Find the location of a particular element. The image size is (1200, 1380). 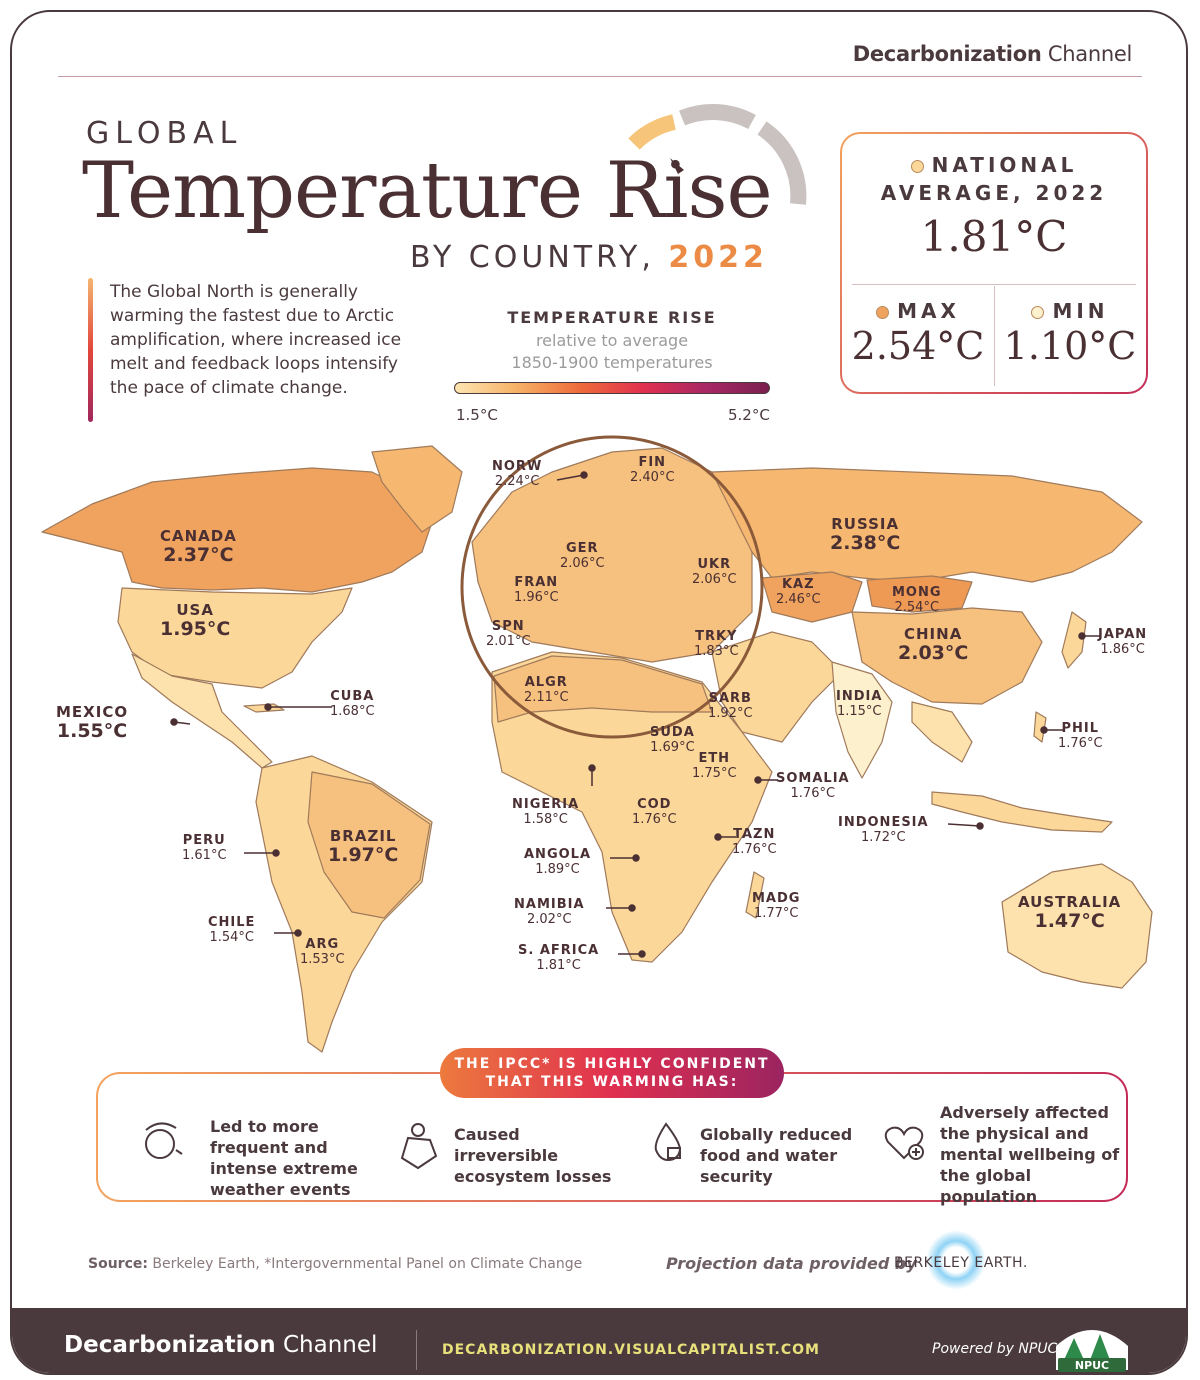

label-phil: PHIL 1.76°C is located at coordinates (1080, 736).